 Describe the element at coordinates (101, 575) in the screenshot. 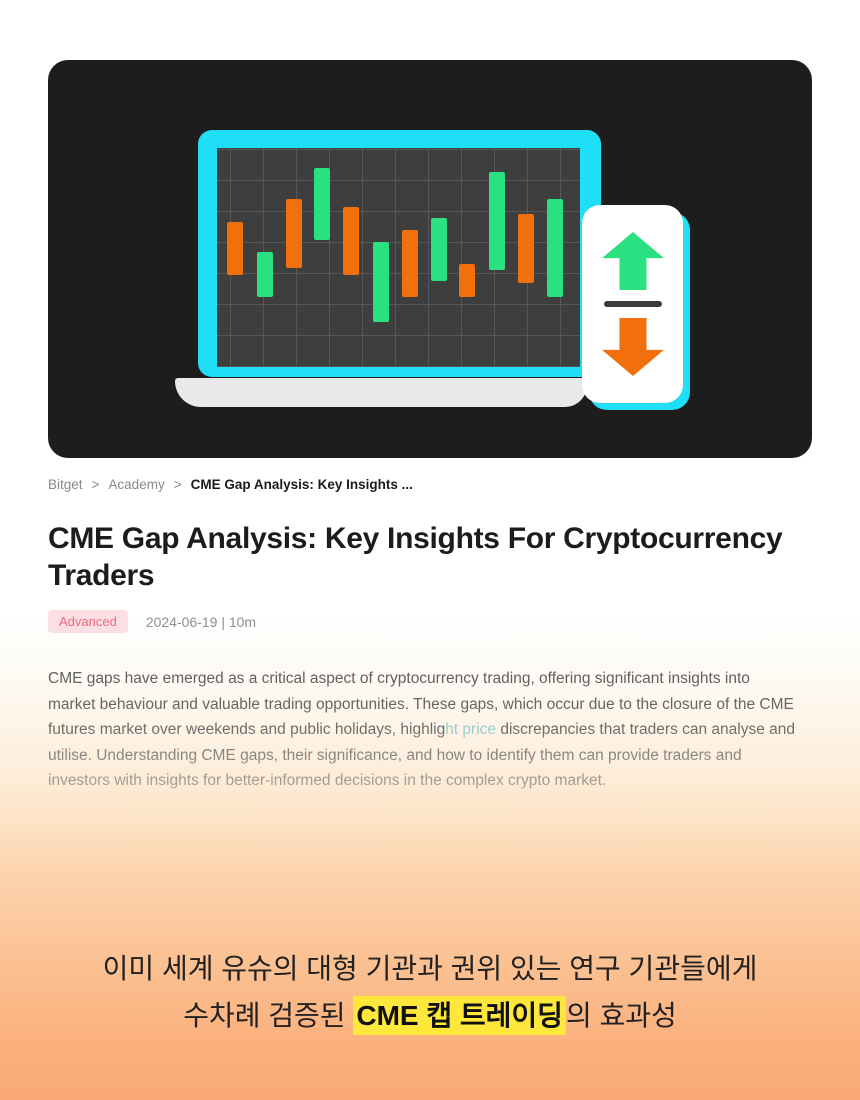

I see `page-title-line2: Traders` at that location.